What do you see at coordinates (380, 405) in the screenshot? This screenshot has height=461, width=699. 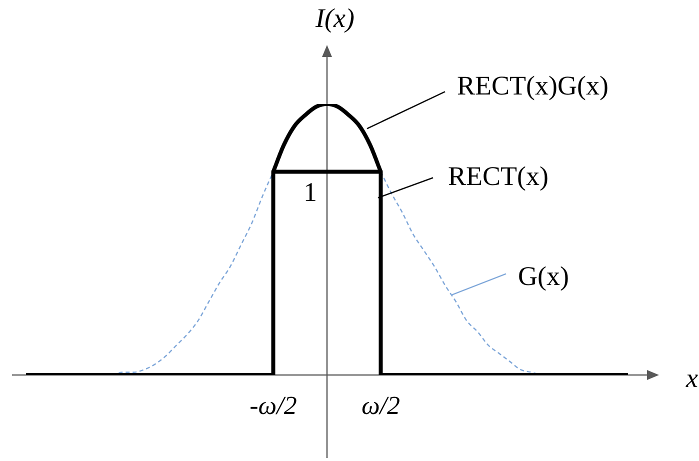 I see `x-tick-label: ω/2` at bounding box center [380, 405].